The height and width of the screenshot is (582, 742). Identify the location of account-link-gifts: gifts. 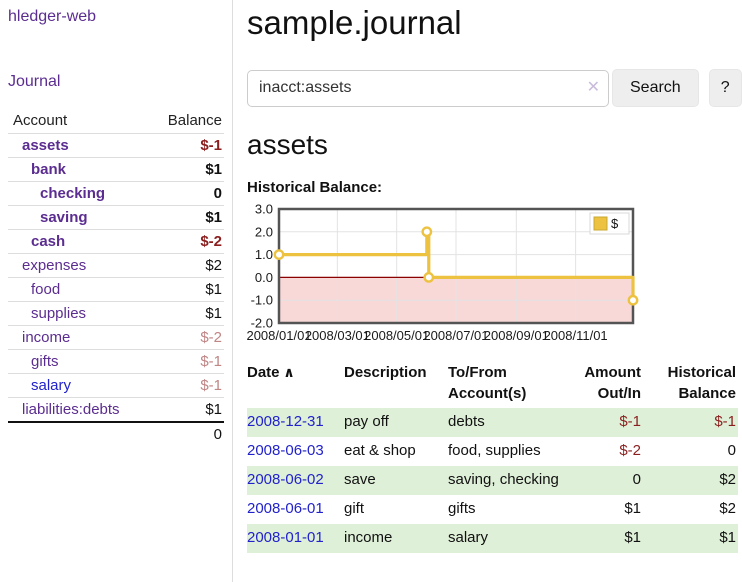
(45, 361).